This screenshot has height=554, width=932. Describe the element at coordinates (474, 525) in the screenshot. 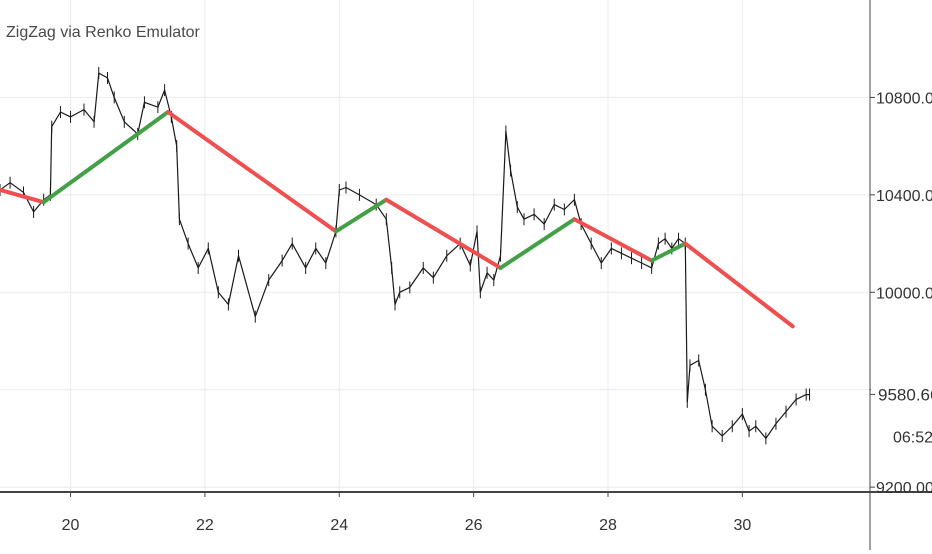

I see `x-tick-label: 26` at that location.